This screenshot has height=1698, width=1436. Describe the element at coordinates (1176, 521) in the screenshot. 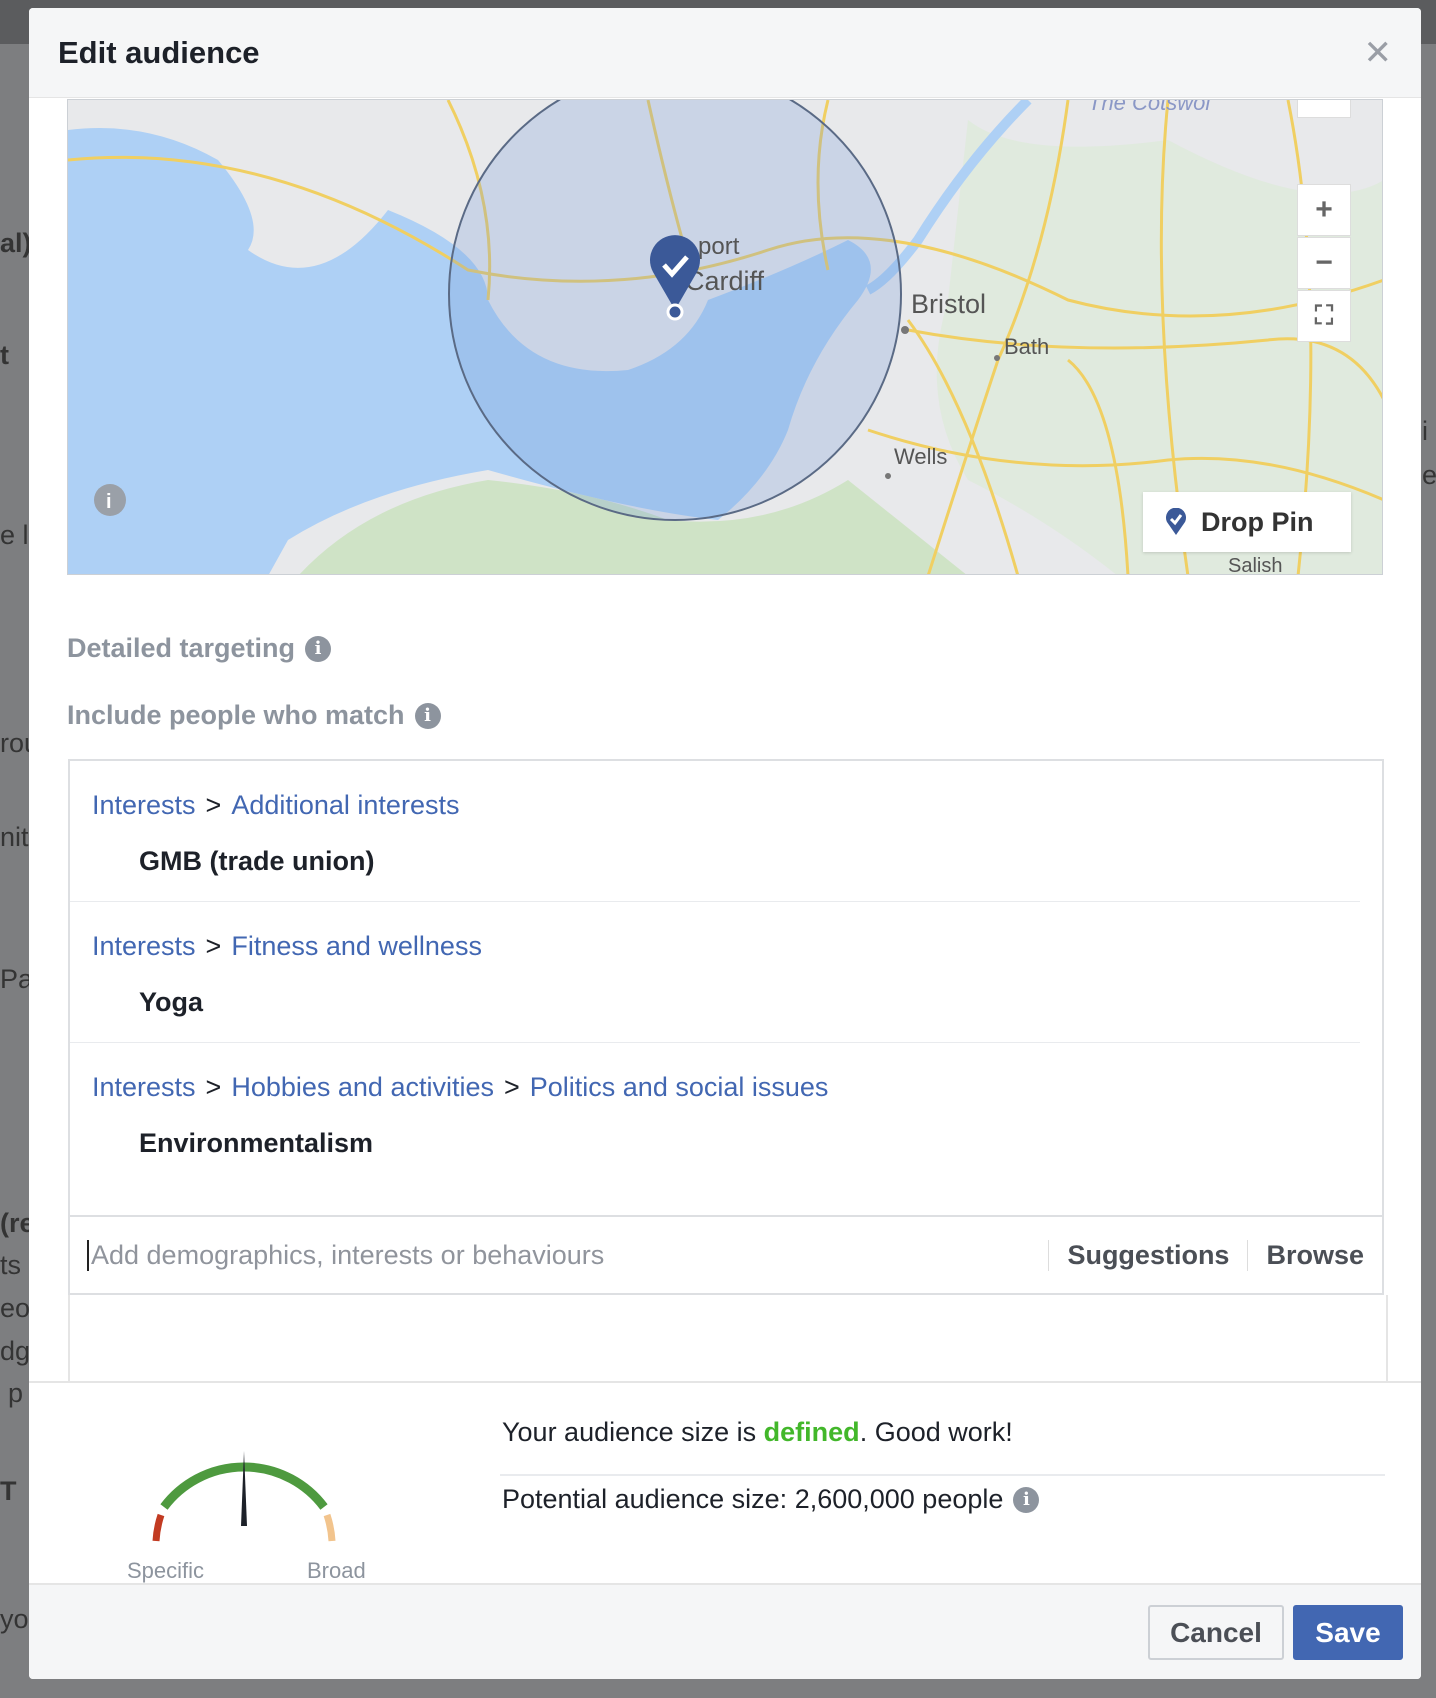

I see `pin-icon` at that location.